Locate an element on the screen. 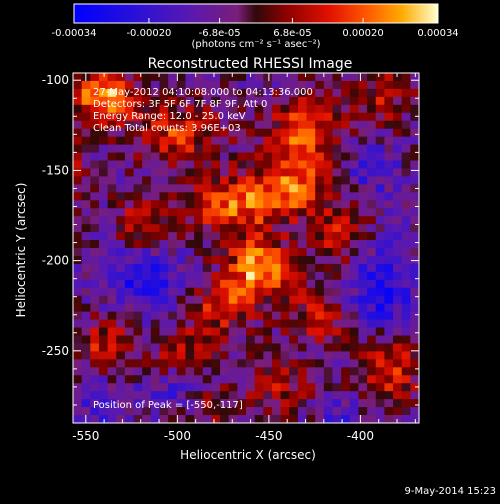 The width and height of the screenshot is (500, 504). colorbar-tick-label: -0.00020 is located at coordinates (148, 33).